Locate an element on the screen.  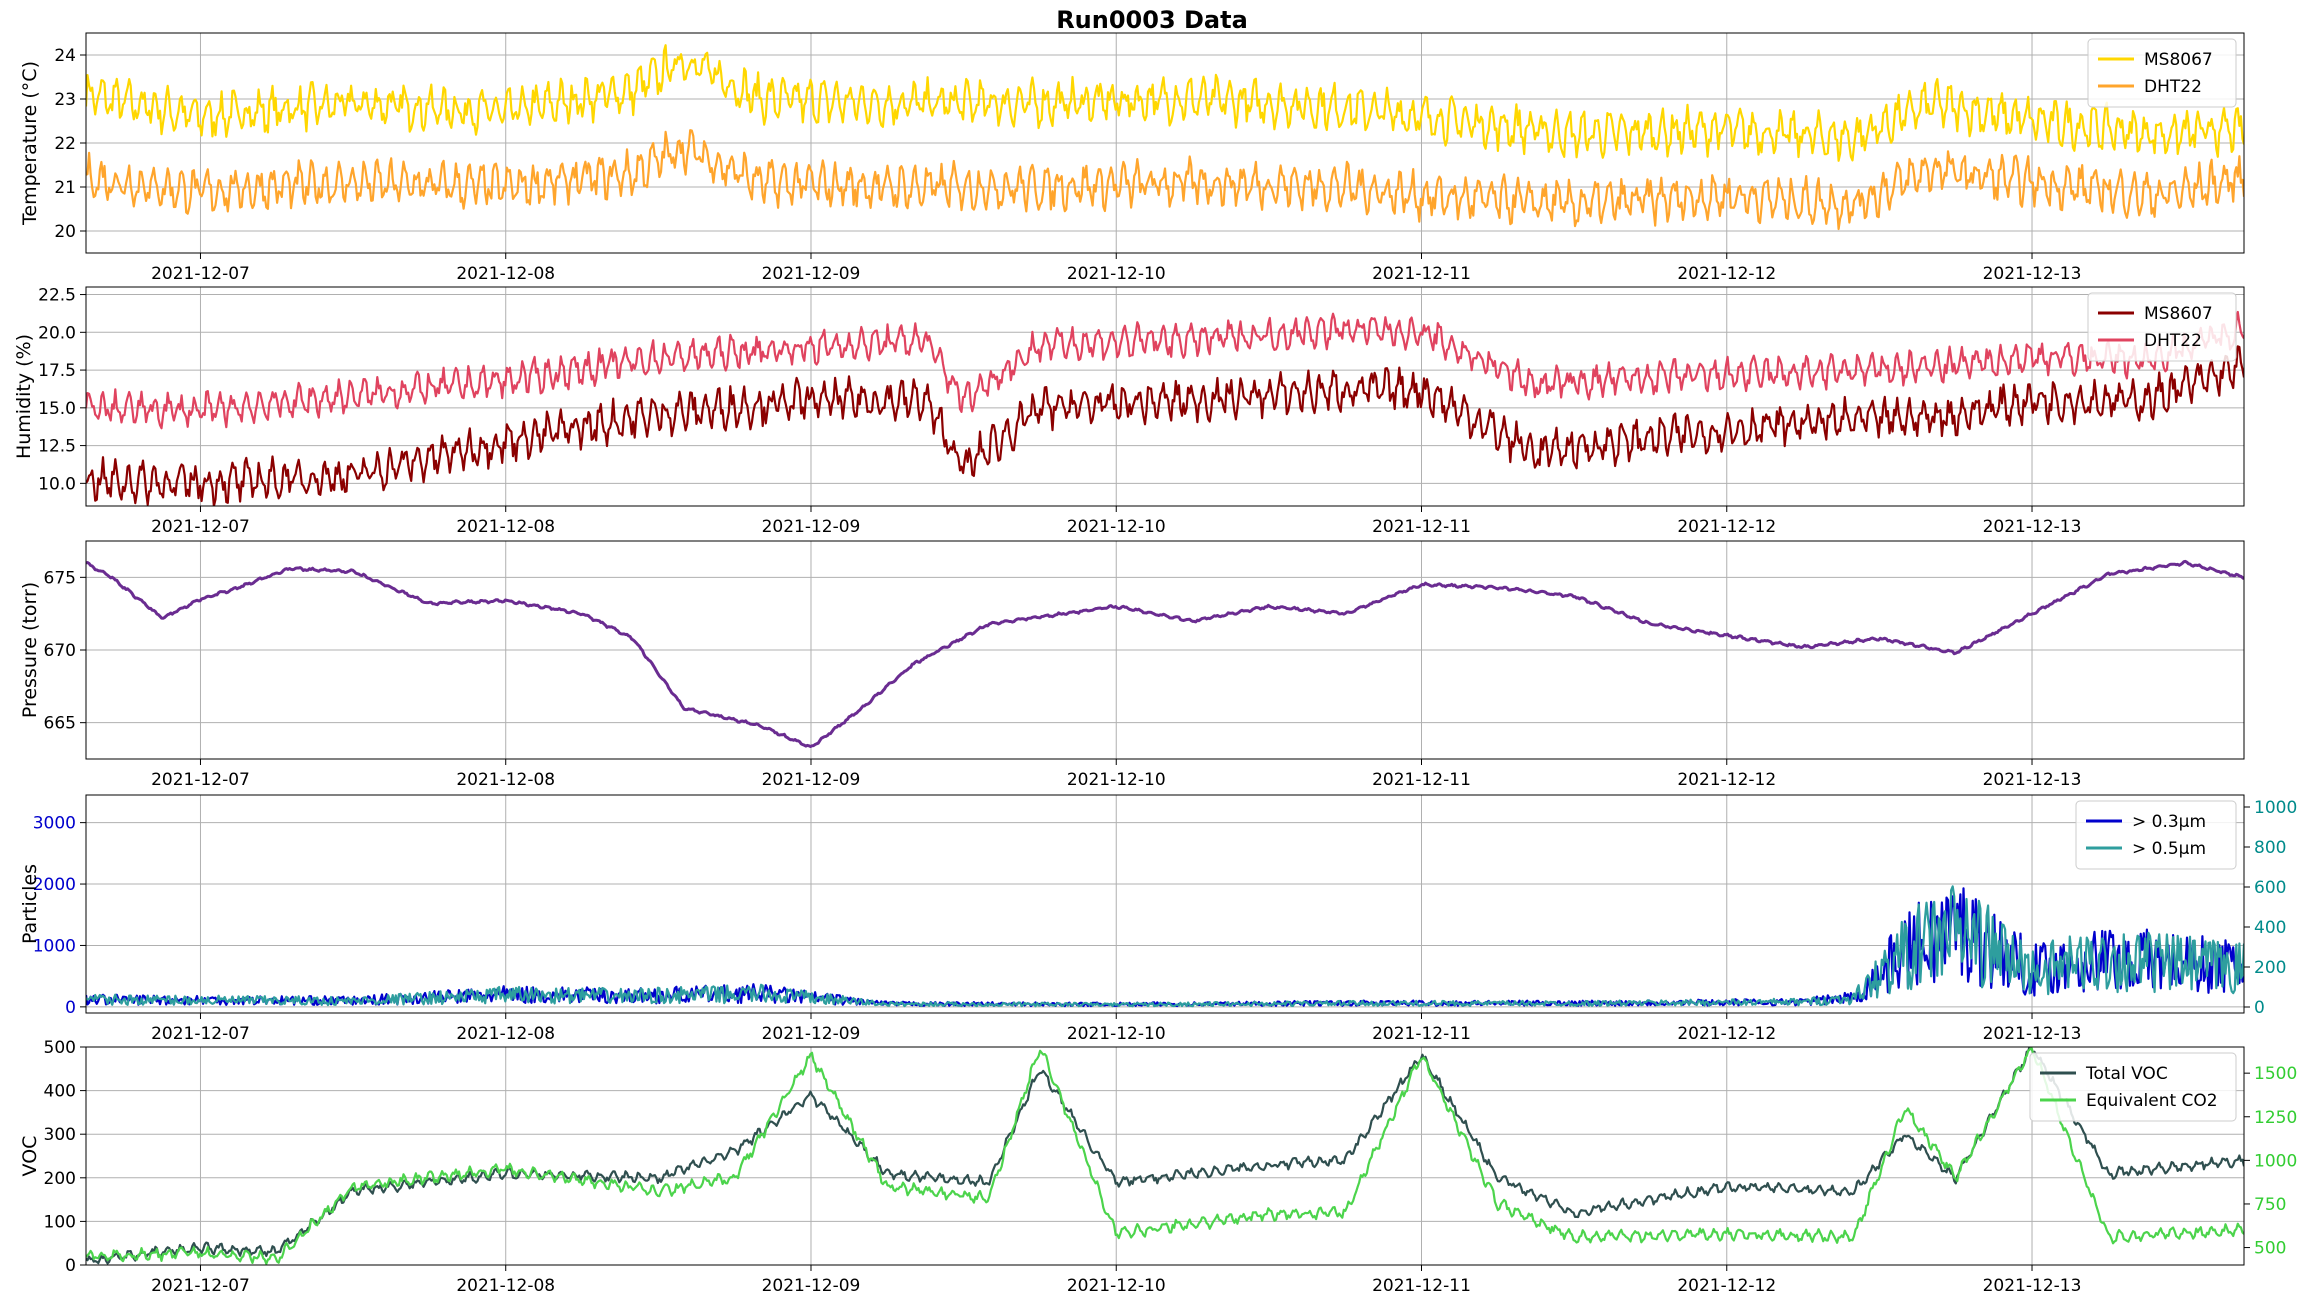
y2-tick-label: 0 is located at coordinates (2259, 1008).